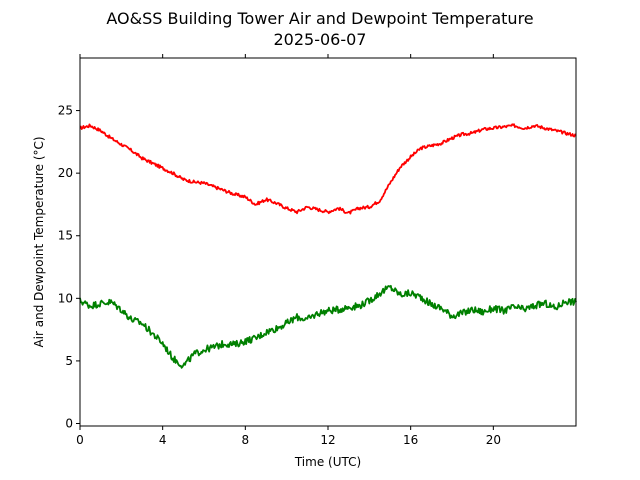 This screenshot has height=480, width=640. Describe the element at coordinates (246, 440) in the screenshot. I see `x-tick-label-2: 8` at that location.